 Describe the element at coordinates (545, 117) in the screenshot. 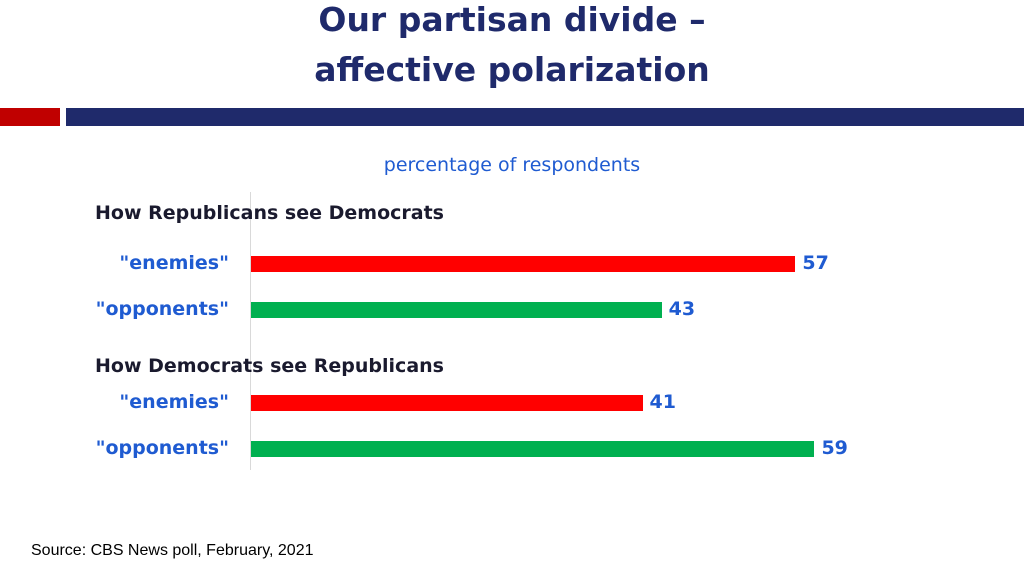

I see `title-band-blue` at that location.